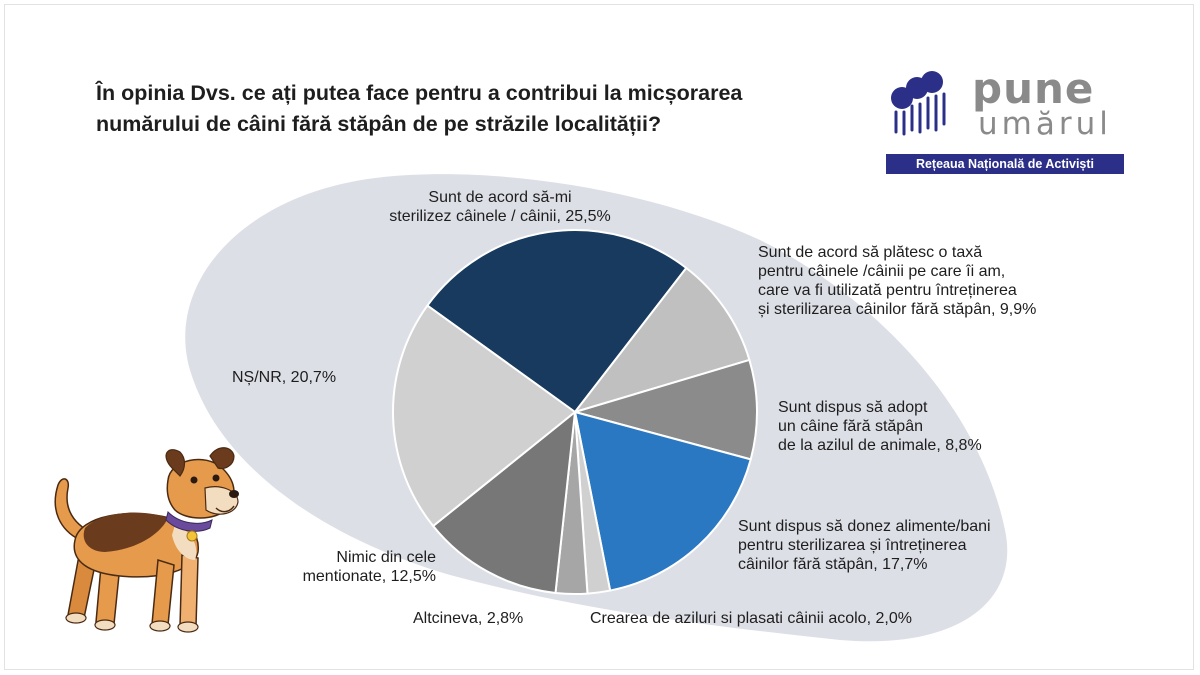 This screenshot has height=675, width=1200. I want to click on logo-word-umarul: umărul, so click(1045, 124).